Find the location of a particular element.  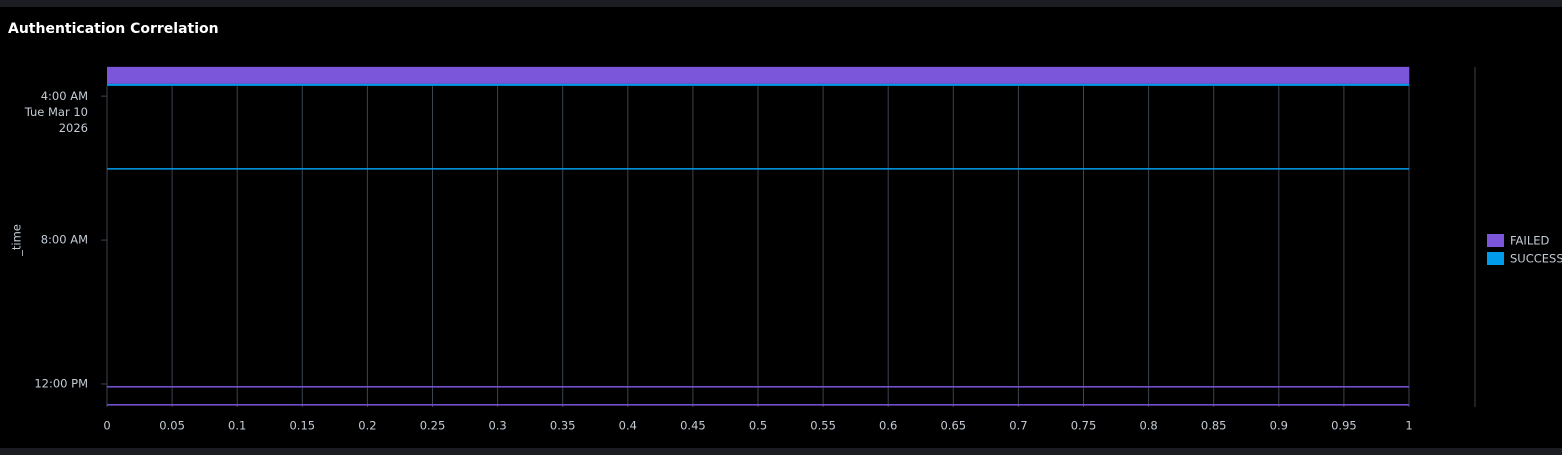

x-tick-label: 0.05 is located at coordinates (172, 426).